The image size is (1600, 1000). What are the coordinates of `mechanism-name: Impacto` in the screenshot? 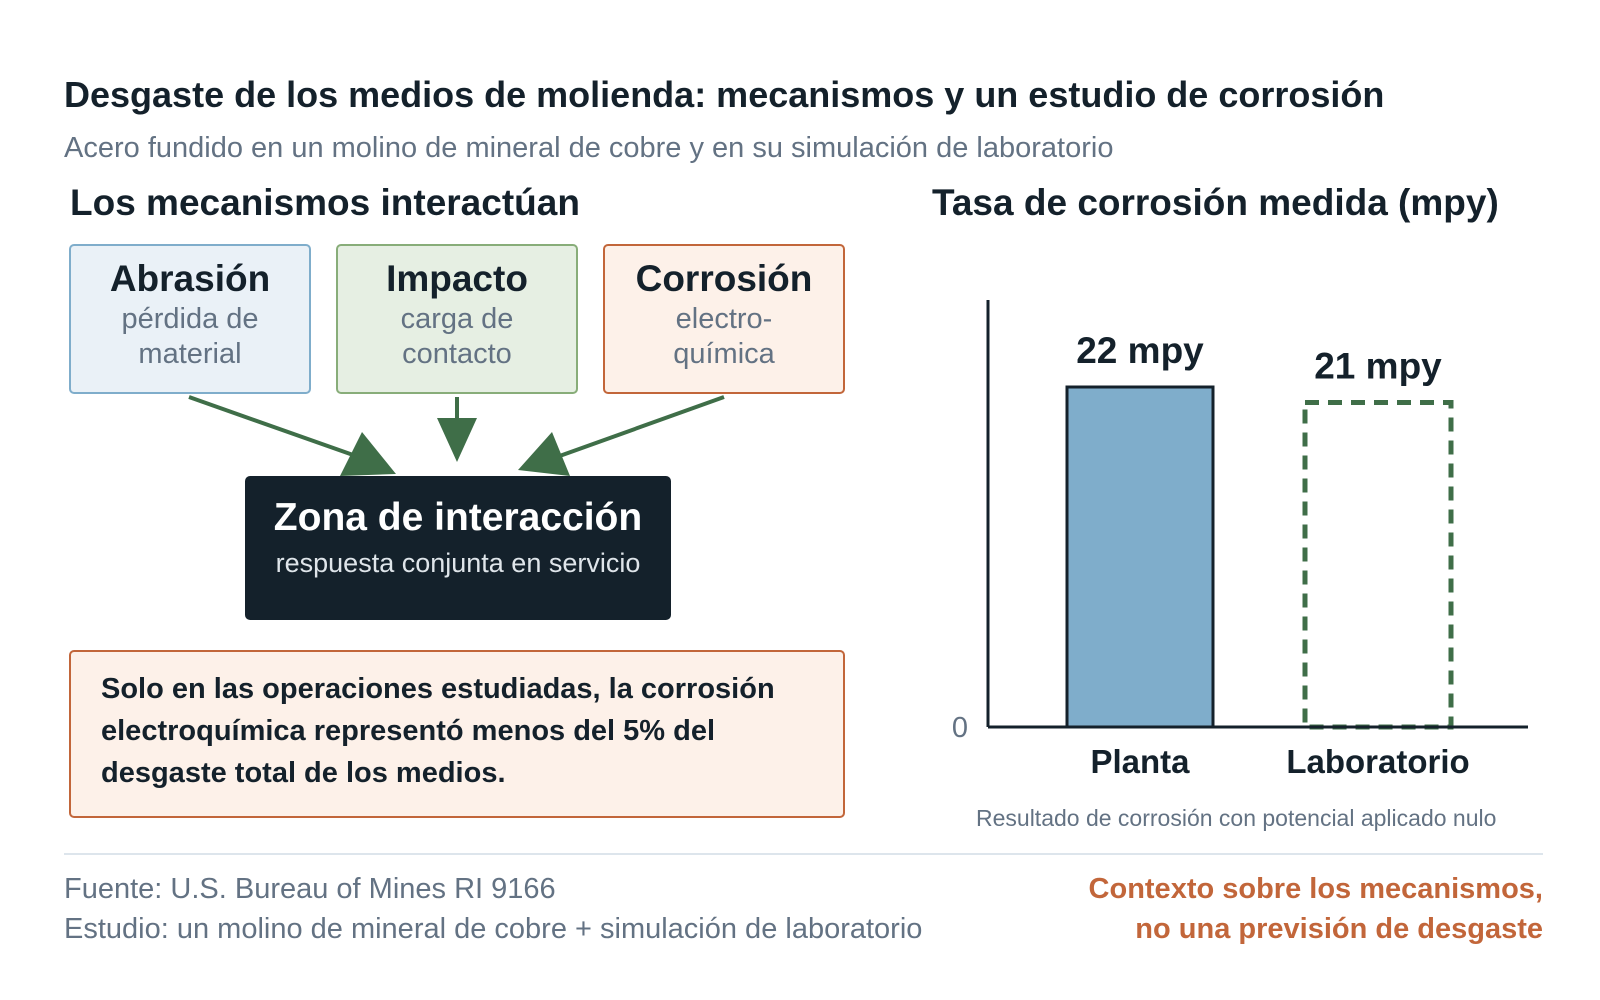 It's located at (457, 278).